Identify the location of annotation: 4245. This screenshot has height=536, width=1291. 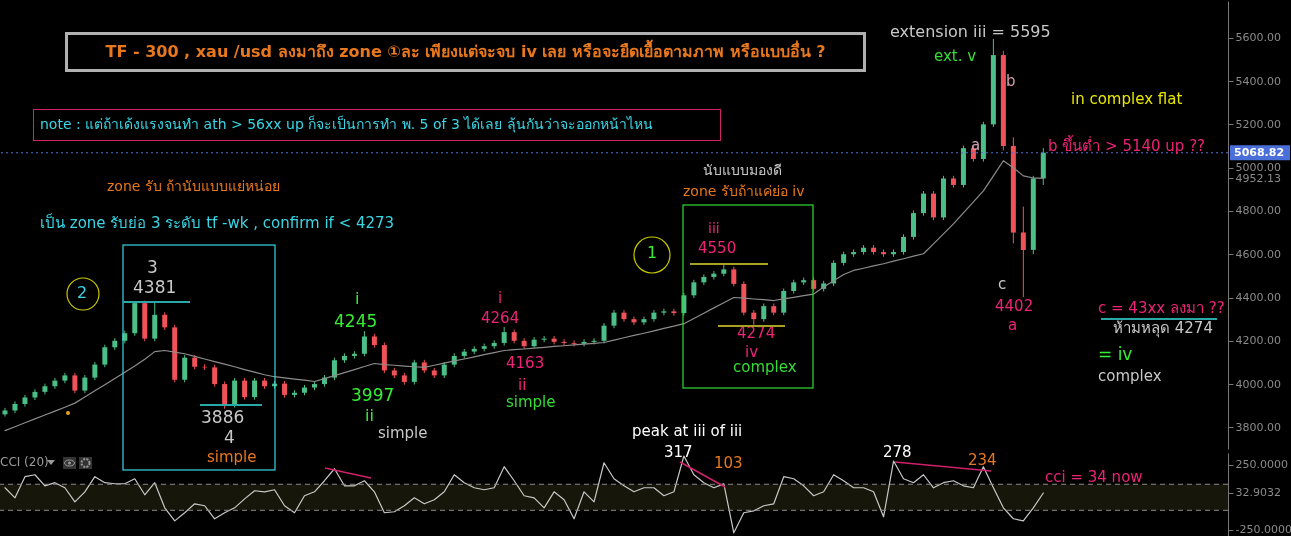
(356, 321).